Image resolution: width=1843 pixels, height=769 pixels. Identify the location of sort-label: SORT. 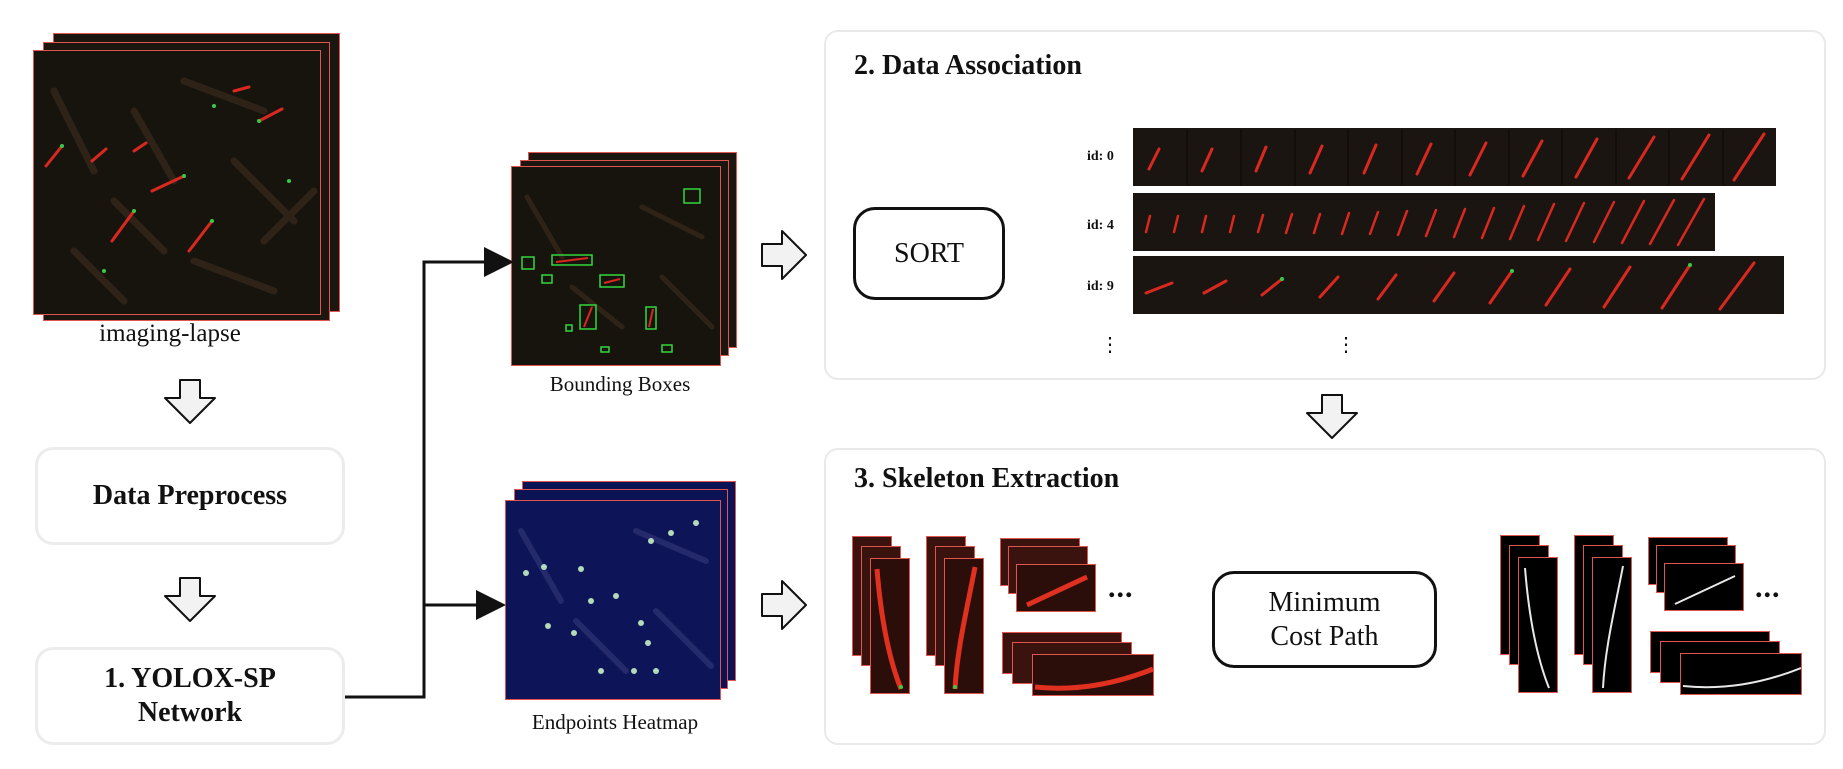
(929, 253).